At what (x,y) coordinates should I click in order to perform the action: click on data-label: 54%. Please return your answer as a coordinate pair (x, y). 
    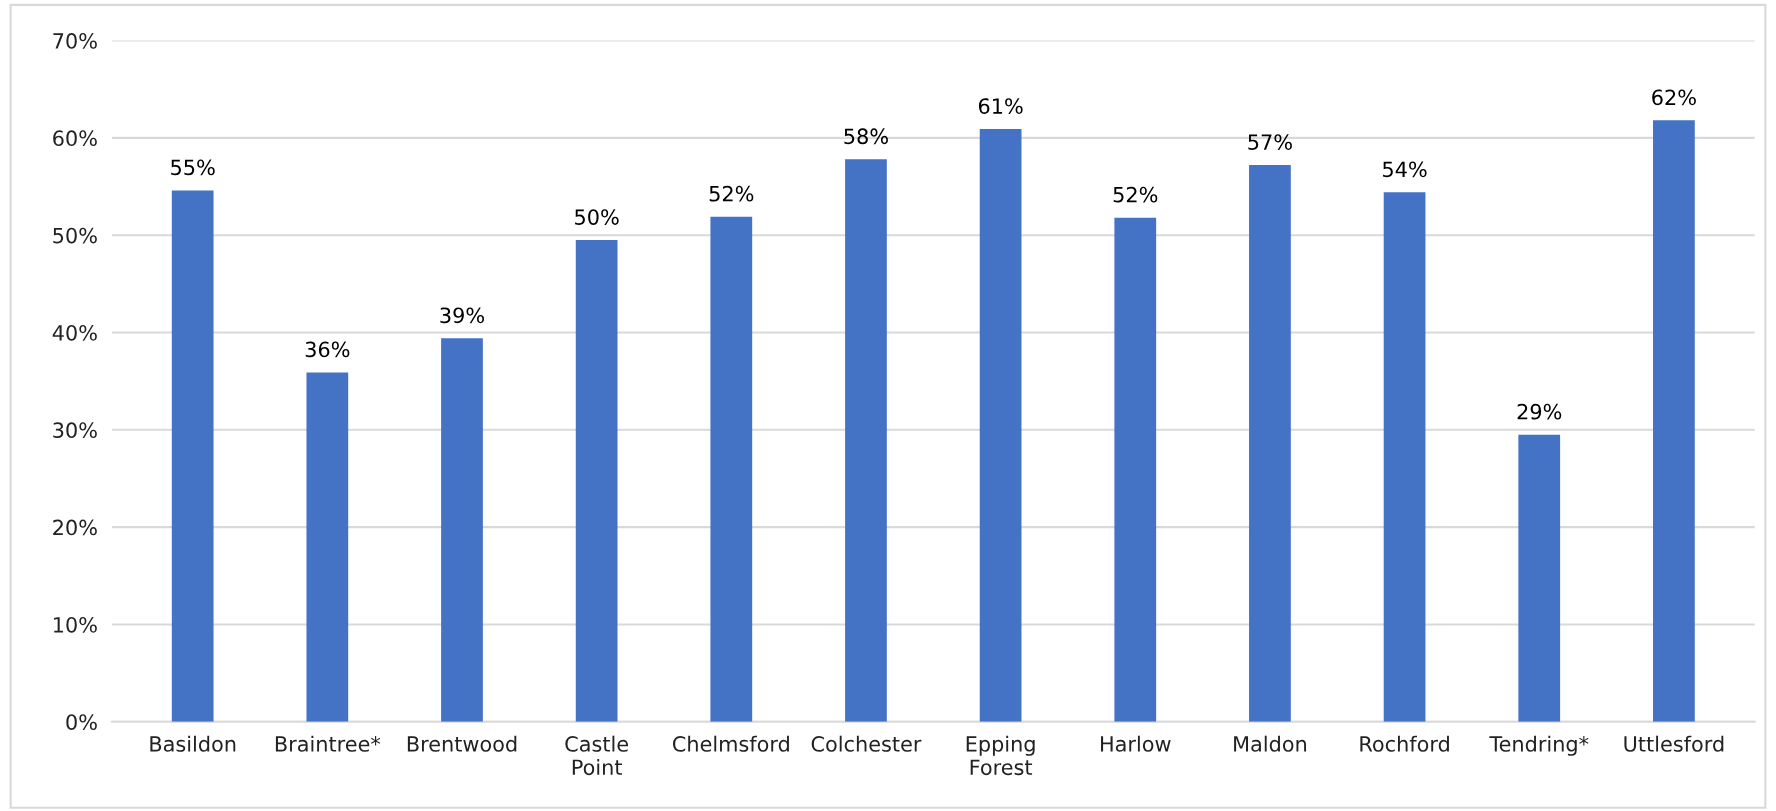
    Looking at the image, I should click on (1405, 169).